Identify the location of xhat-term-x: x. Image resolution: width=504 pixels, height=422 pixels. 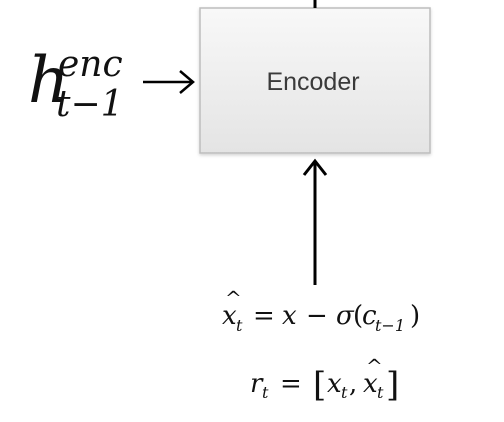
(289, 316).